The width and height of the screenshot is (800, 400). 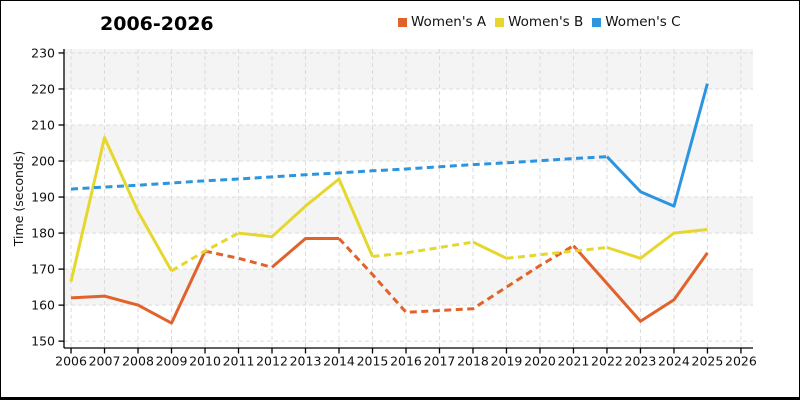 What do you see at coordinates (43, 340) in the screenshot?
I see `y-tick-label: 150` at bounding box center [43, 340].